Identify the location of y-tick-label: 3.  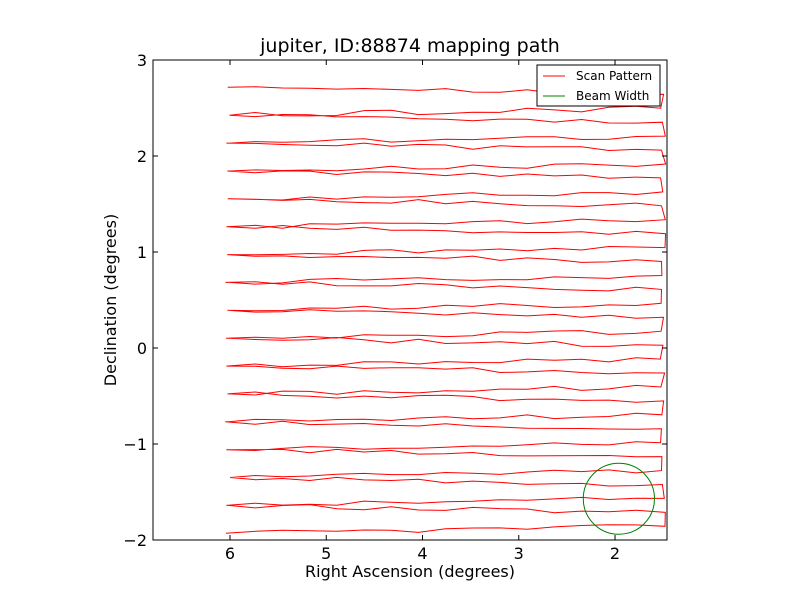
(142, 60).